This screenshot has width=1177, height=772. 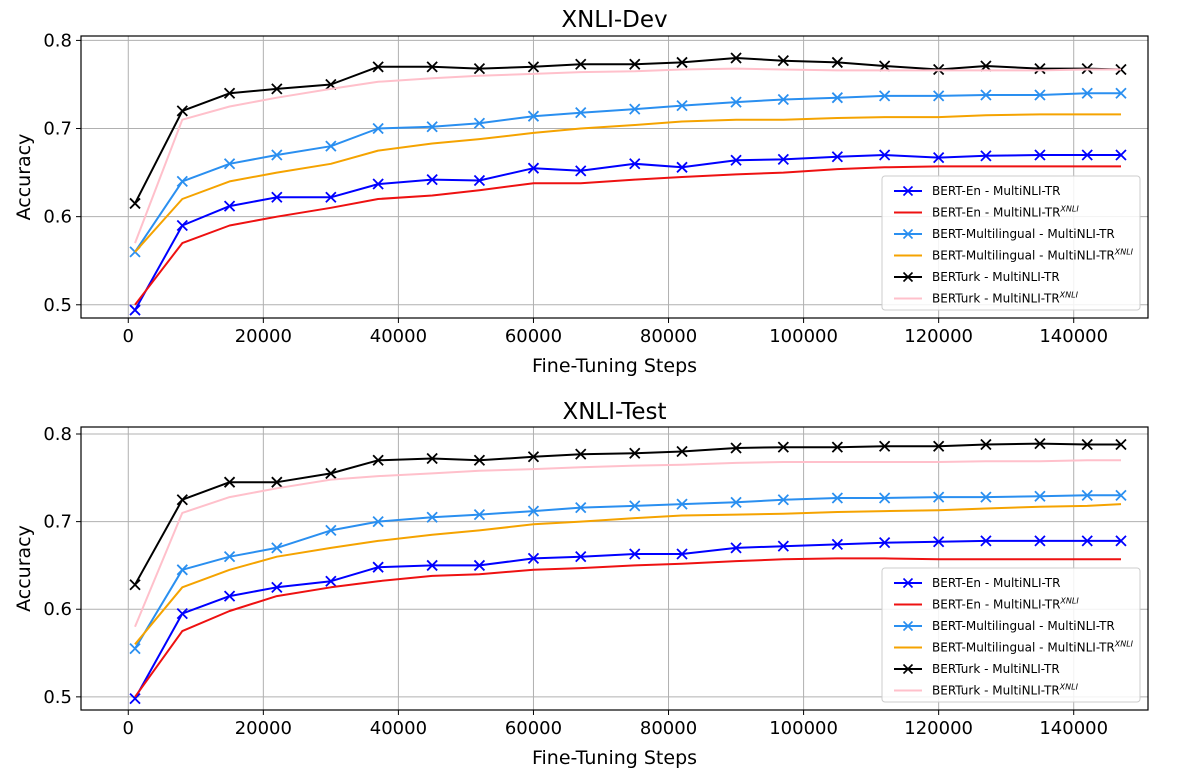 I want to click on y-tick-label: 0.8, so click(x=57, y=434).